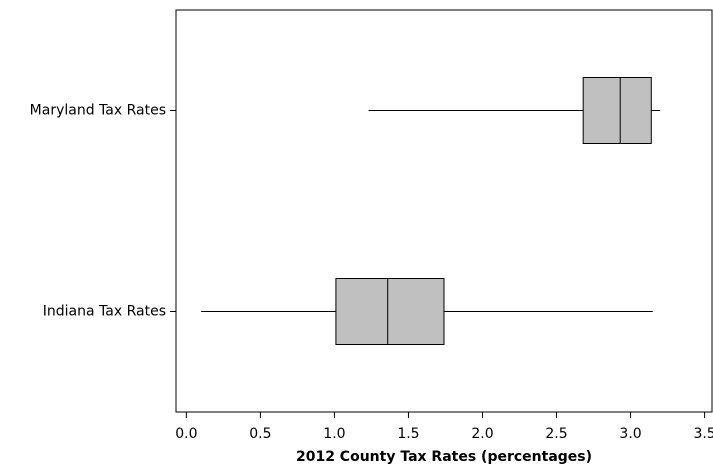 The width and height of the screenshot is (713, 466). What do you see at coordinates (703, 434) in the screenshot?
I see `x-tick-label: 3.5` at bounding box center [703, 434].